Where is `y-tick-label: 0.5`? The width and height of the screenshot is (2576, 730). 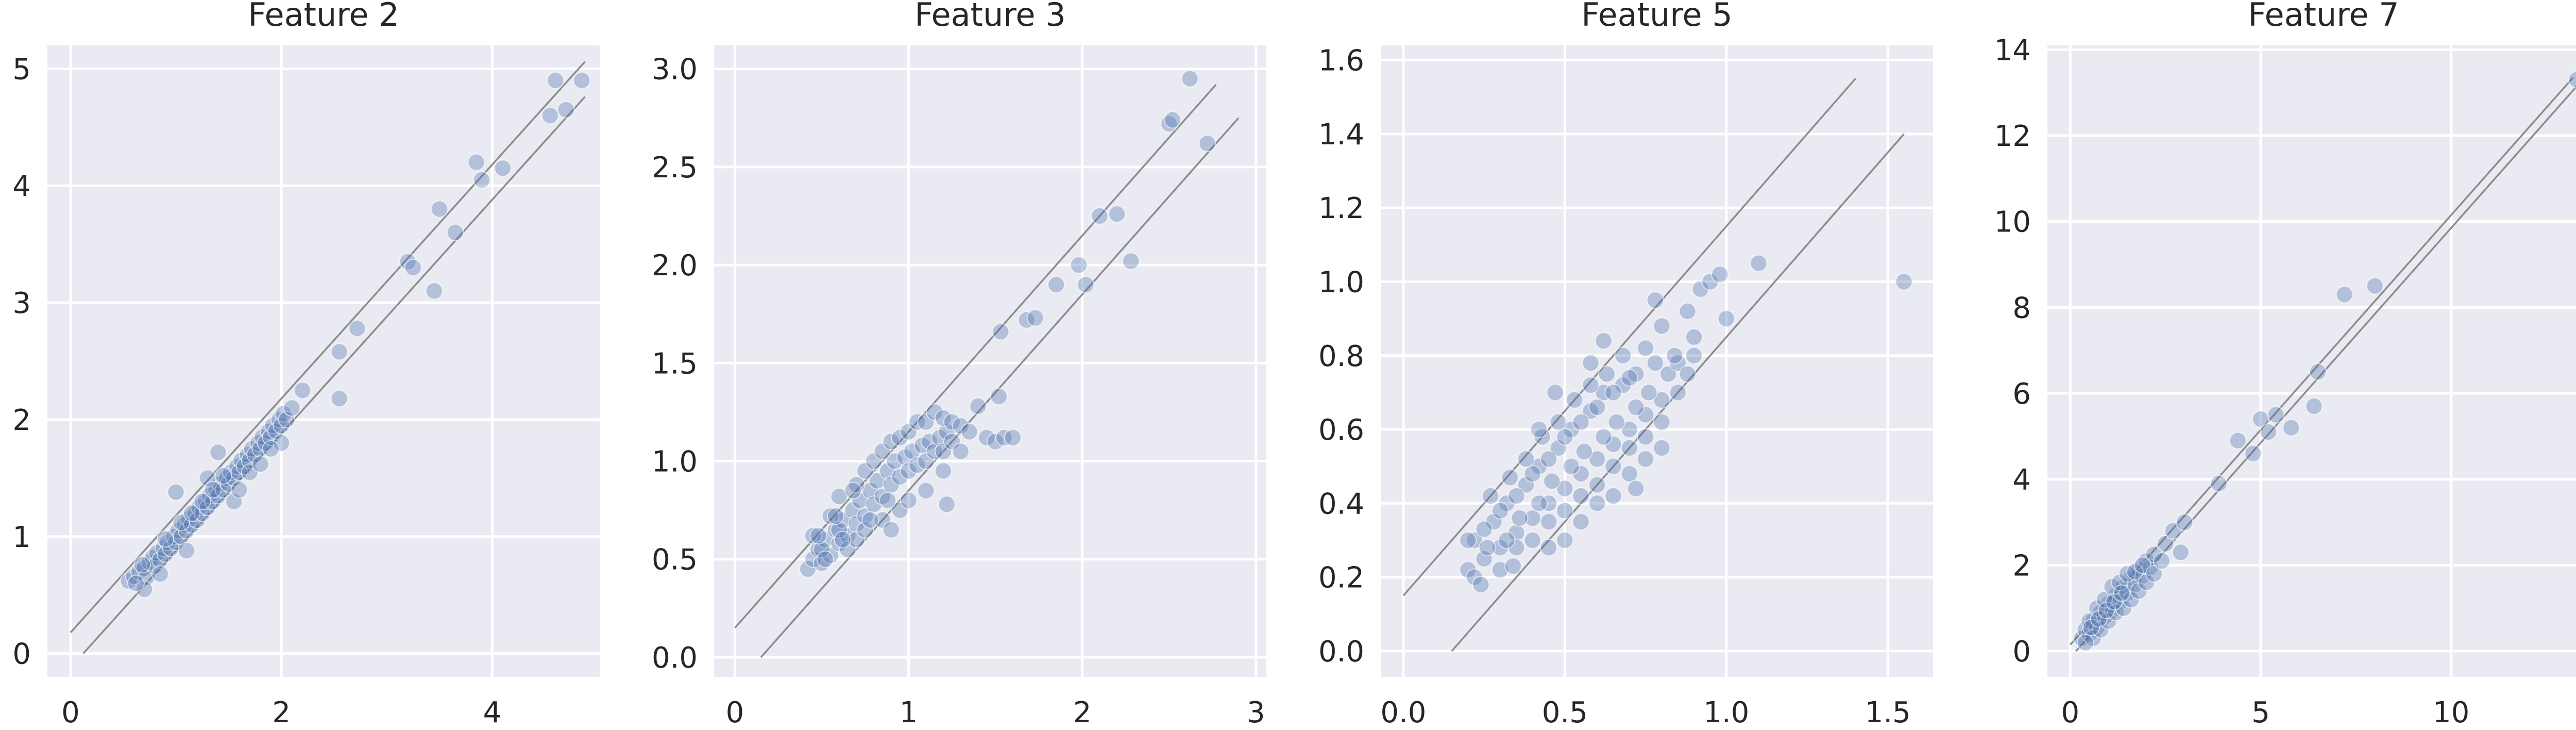 y-tick-label: 0.5 is located at coordinates (675, 560).